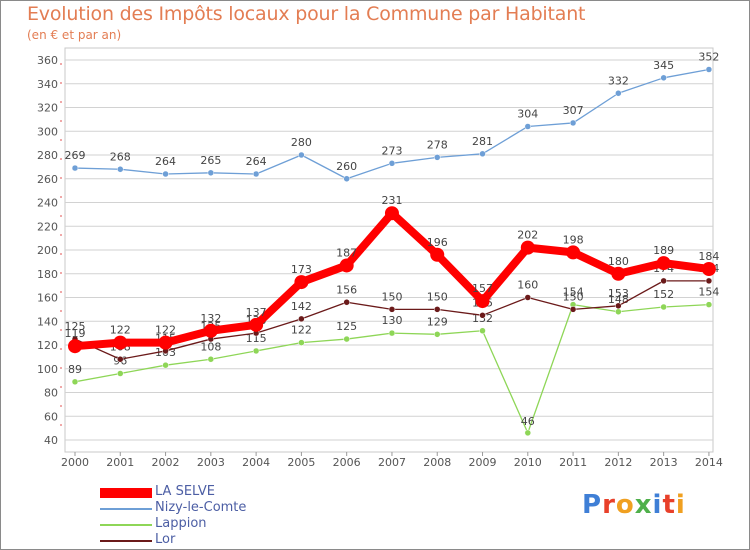 The width and height of the screenshot is (750, 550). What do you see at coordinates (51, 440) in the screenshot?
I see `y-tick-label: 40` at bounding box center [51, 440].